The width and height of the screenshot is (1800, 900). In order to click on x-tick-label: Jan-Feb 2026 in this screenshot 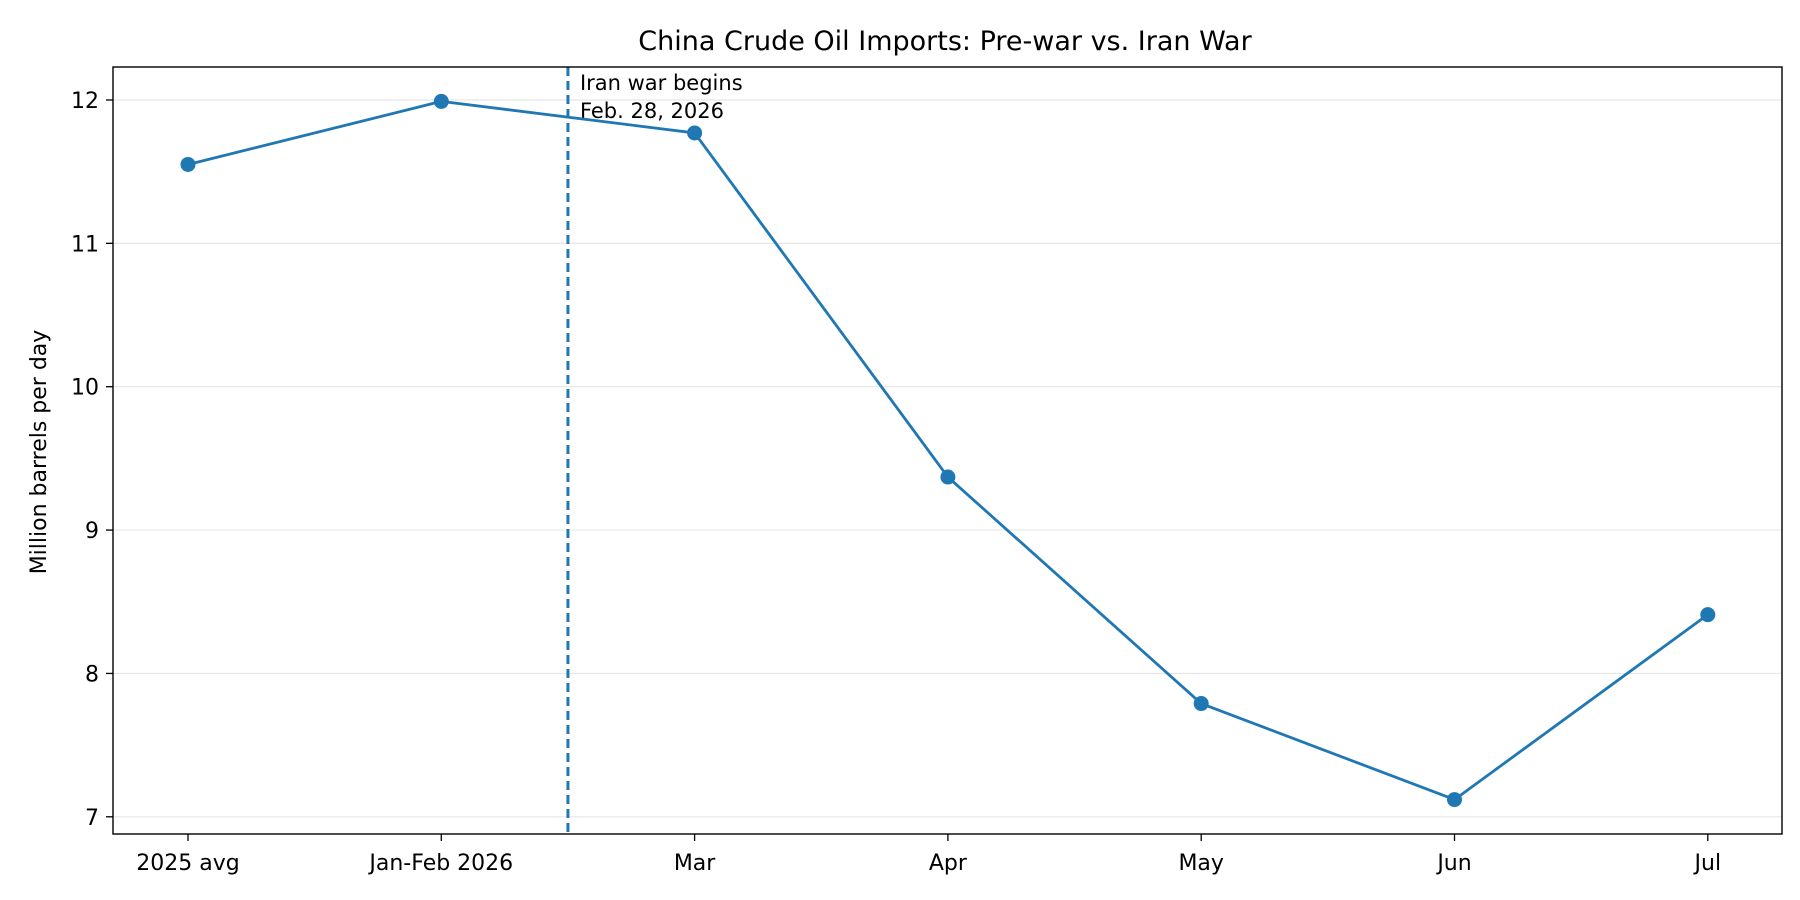, I will do `click(440, 863)`.